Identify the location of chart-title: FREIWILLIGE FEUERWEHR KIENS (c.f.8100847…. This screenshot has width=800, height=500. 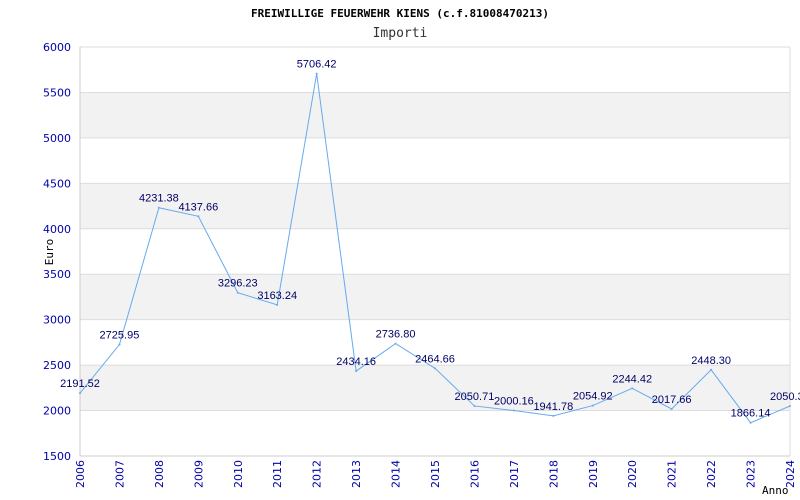
(400, 13).